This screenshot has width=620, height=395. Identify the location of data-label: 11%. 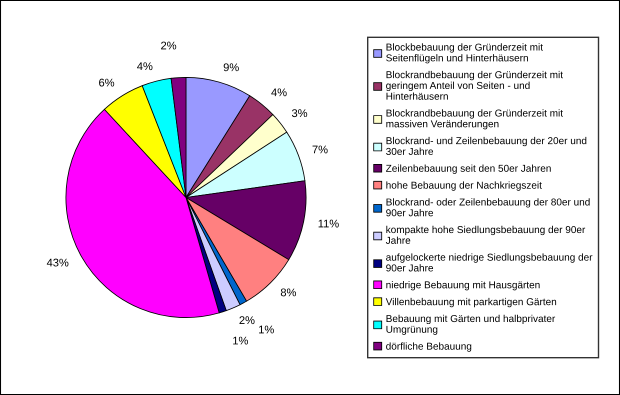
(328, 224).